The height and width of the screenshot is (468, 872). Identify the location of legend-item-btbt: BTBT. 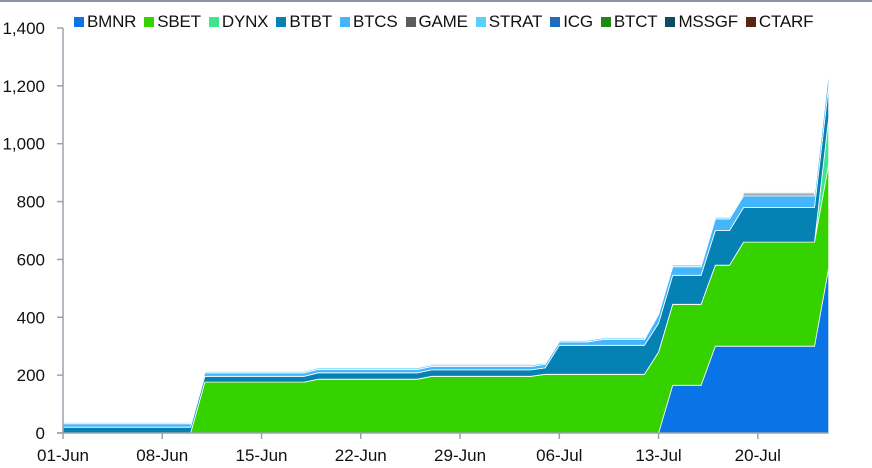
(304, 22).